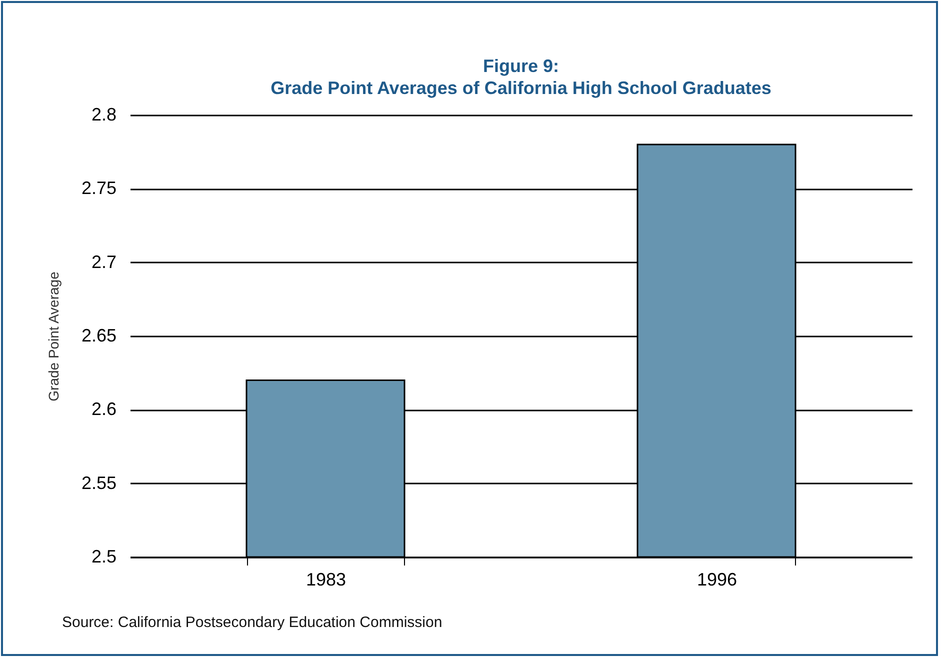  I want to click on y-tick-label: 2.7, so click(103, 262).